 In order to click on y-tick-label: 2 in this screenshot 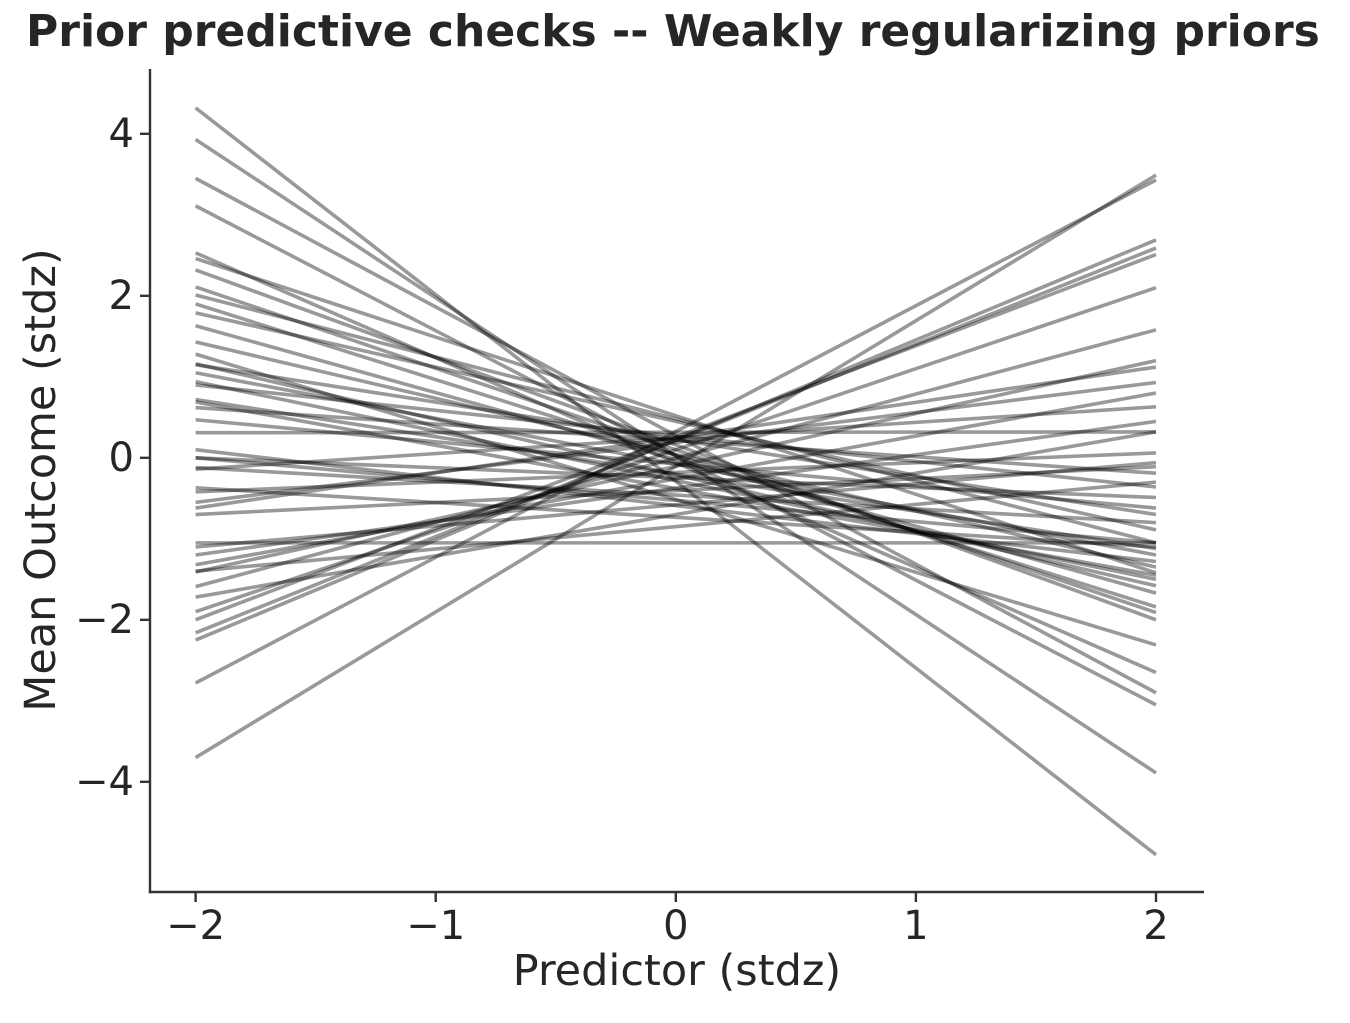, I will do `click(121, 295)`.